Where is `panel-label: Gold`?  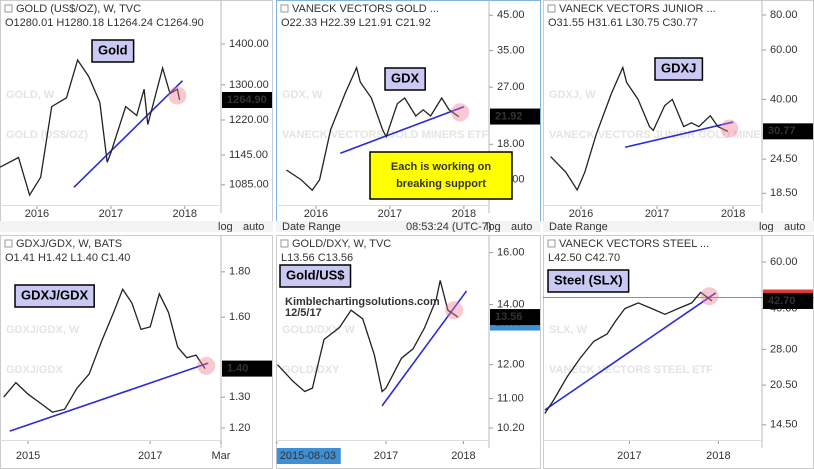
panel-label: Gold is located at coordinates (113, 49).